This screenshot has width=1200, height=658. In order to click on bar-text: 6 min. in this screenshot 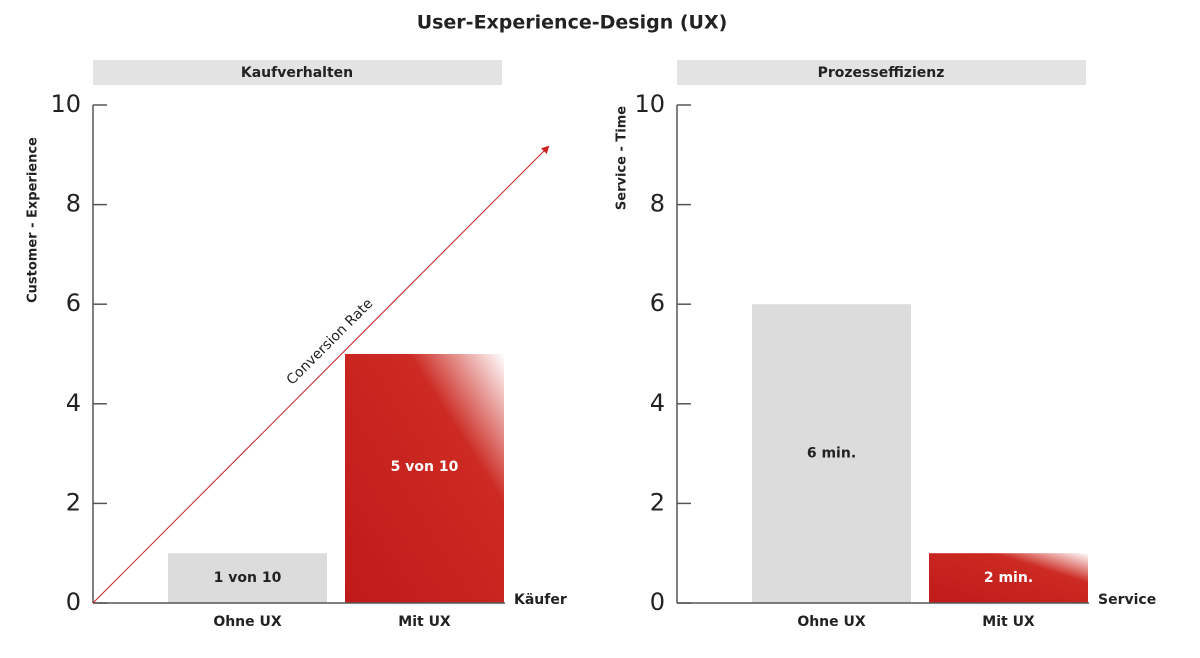, I will do `click(831, 454)`.